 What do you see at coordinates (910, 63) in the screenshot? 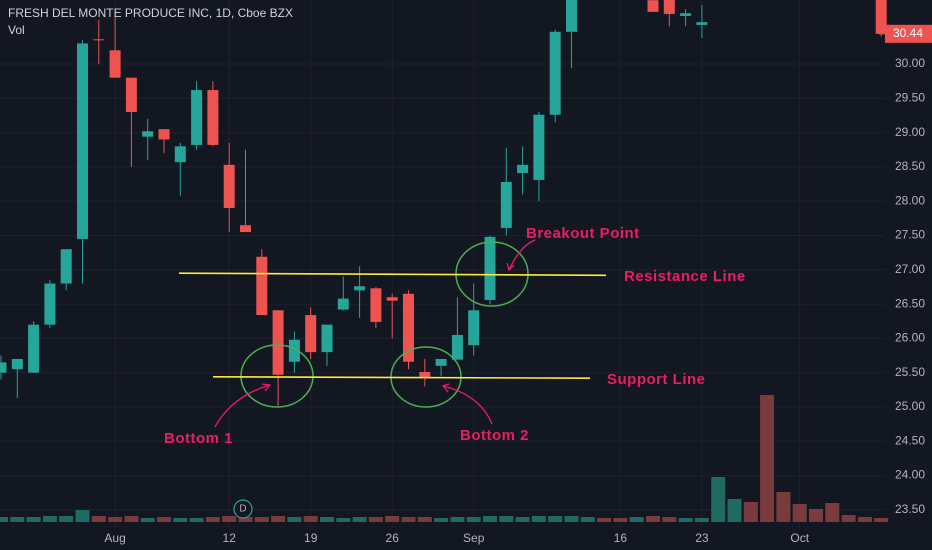
I see `y-tick-label: 30.00` at bounding box center [910, 63].